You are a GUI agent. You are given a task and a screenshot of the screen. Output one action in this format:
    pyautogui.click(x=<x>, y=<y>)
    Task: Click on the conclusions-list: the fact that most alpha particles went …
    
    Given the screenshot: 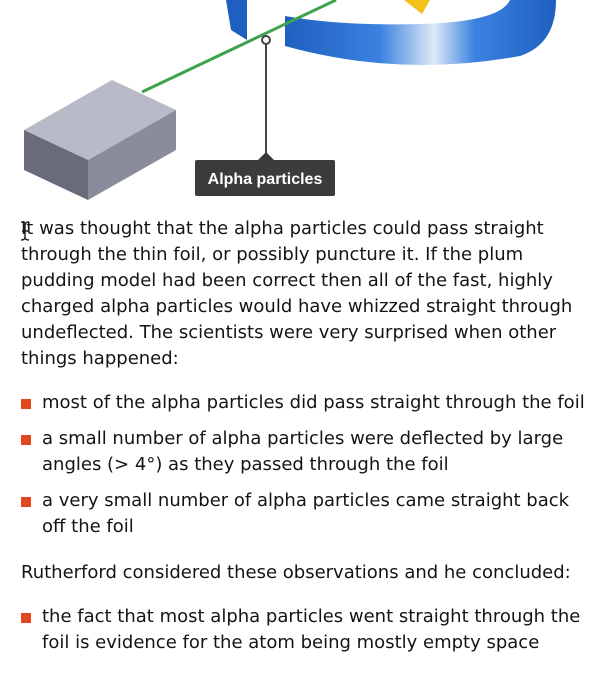 What is the action you would take?
    pyautogui.click(x=307, y=630)
    